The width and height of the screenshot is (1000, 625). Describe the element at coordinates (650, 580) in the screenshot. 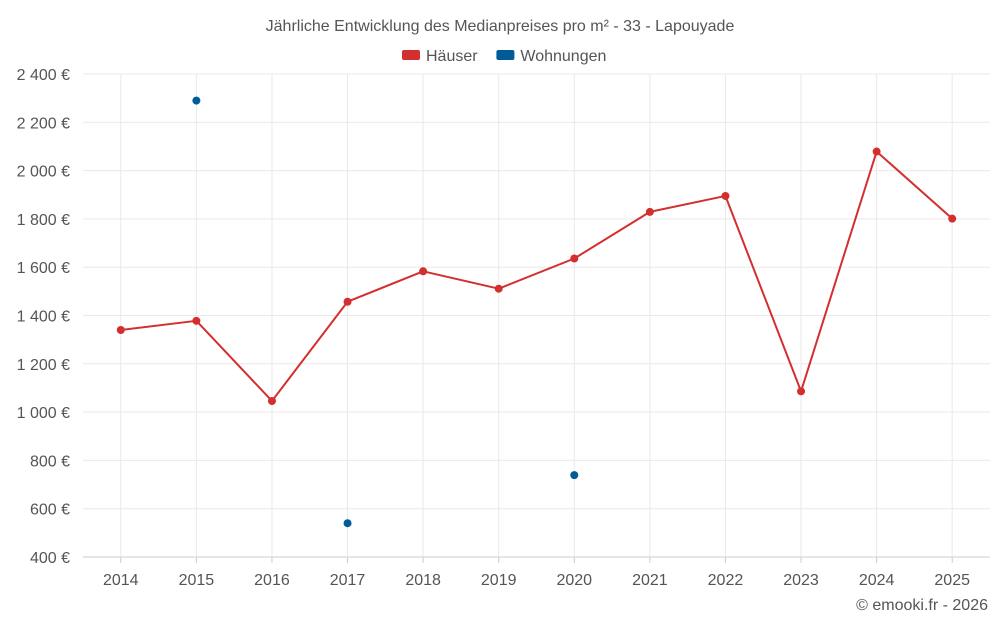

I see `x-tick-label: 2021` at that location.